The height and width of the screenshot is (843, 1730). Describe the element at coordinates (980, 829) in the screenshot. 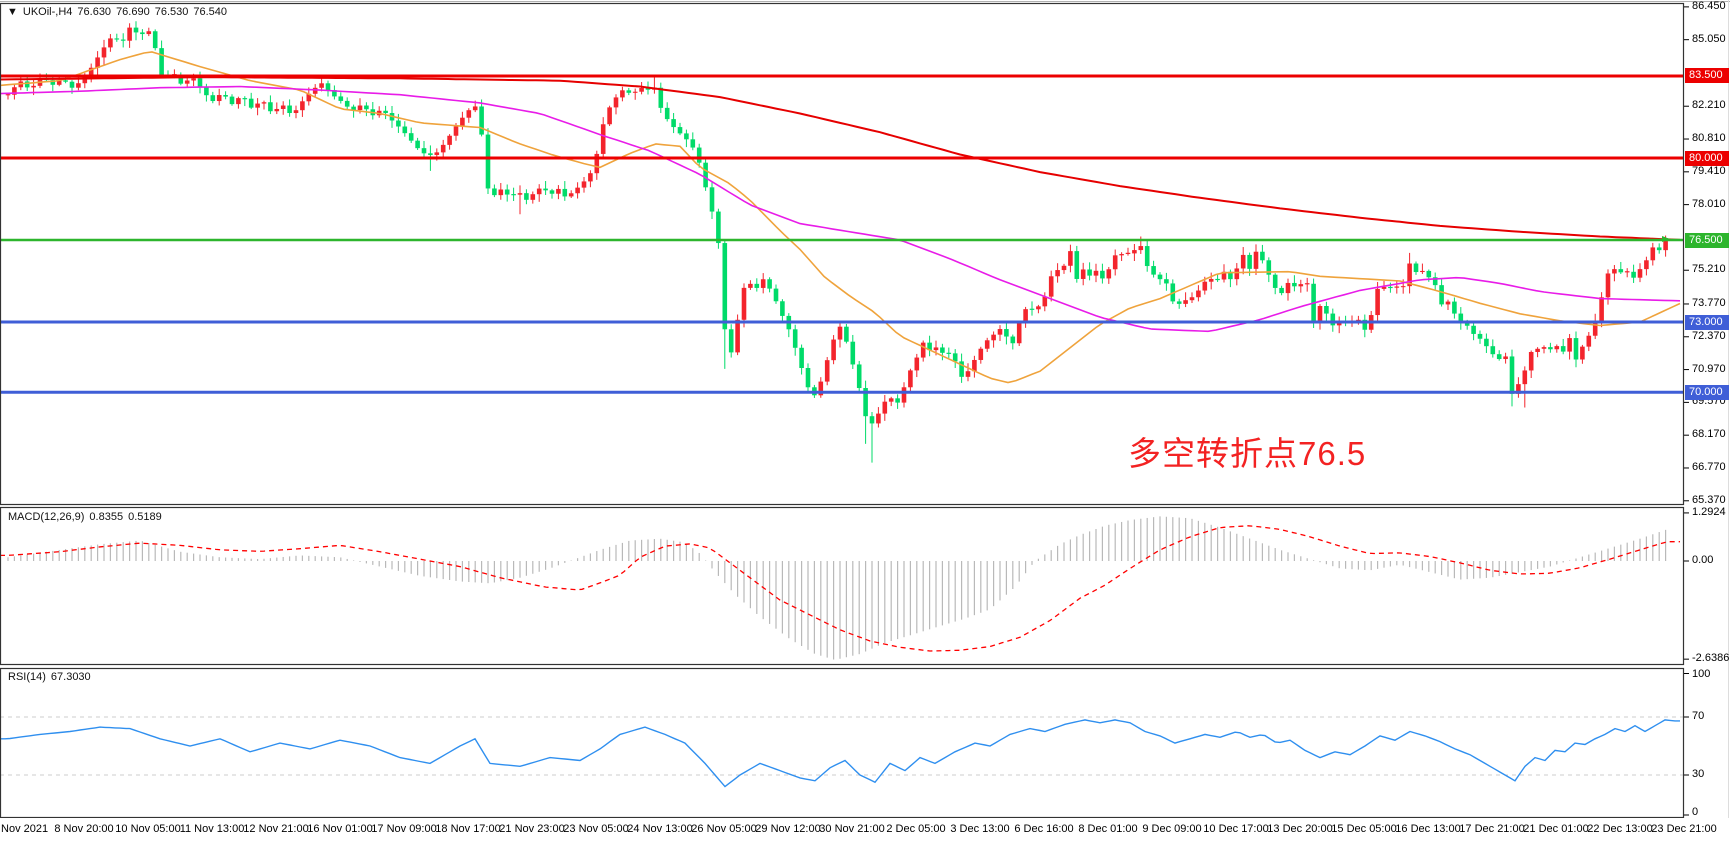

I see `time-label: 3 Dec 13:00` at that location.